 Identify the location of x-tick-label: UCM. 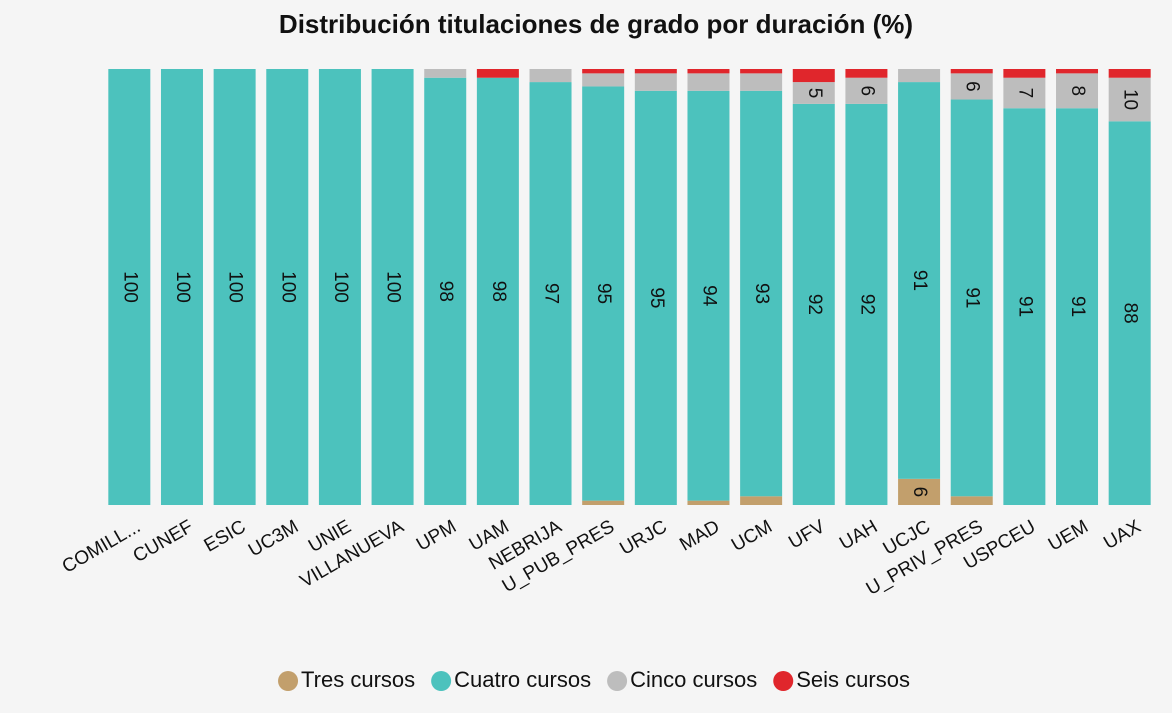
(752, 536).